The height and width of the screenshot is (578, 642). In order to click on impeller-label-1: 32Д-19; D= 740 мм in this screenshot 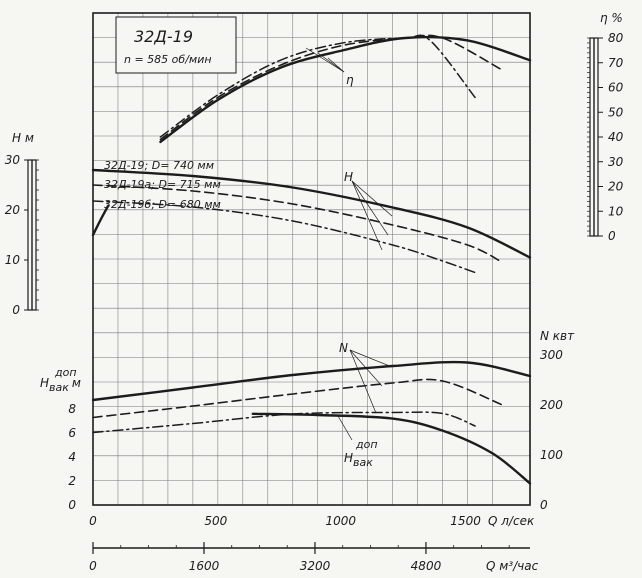, I will do `click(159, 165)`.